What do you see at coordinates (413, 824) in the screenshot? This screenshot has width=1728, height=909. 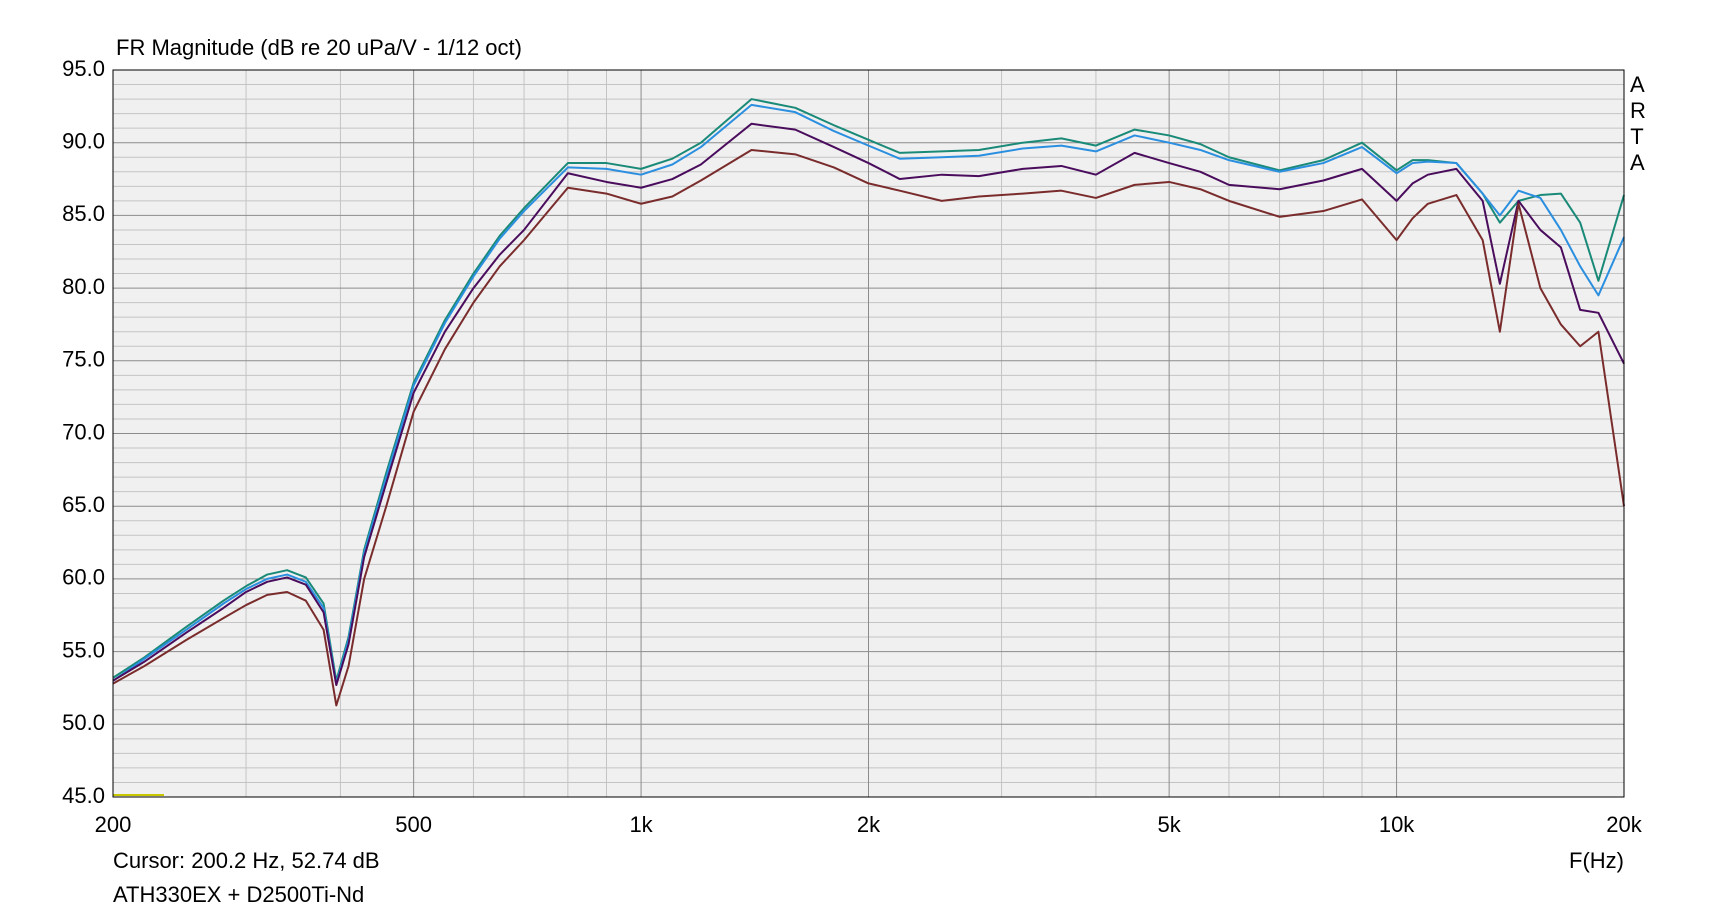 I see `x-tick-label: 500` at bounding box center [413, 824].